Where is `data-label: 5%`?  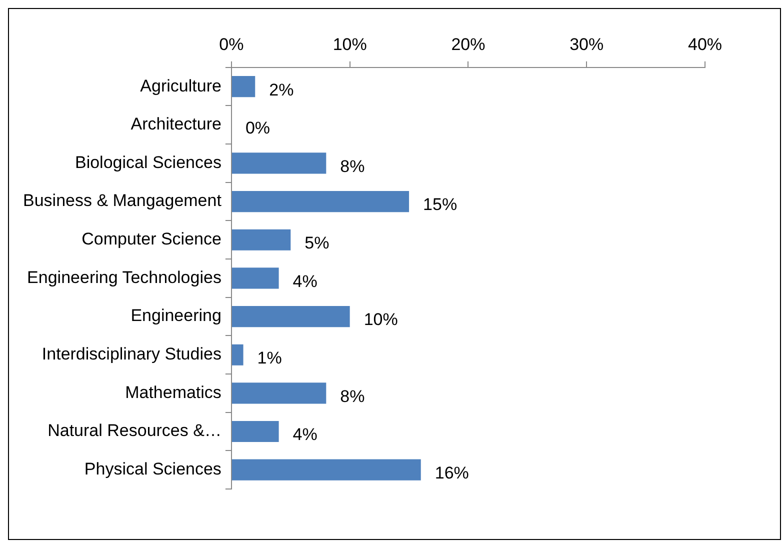
data-label: 5% is located at coordinates (317, 243).